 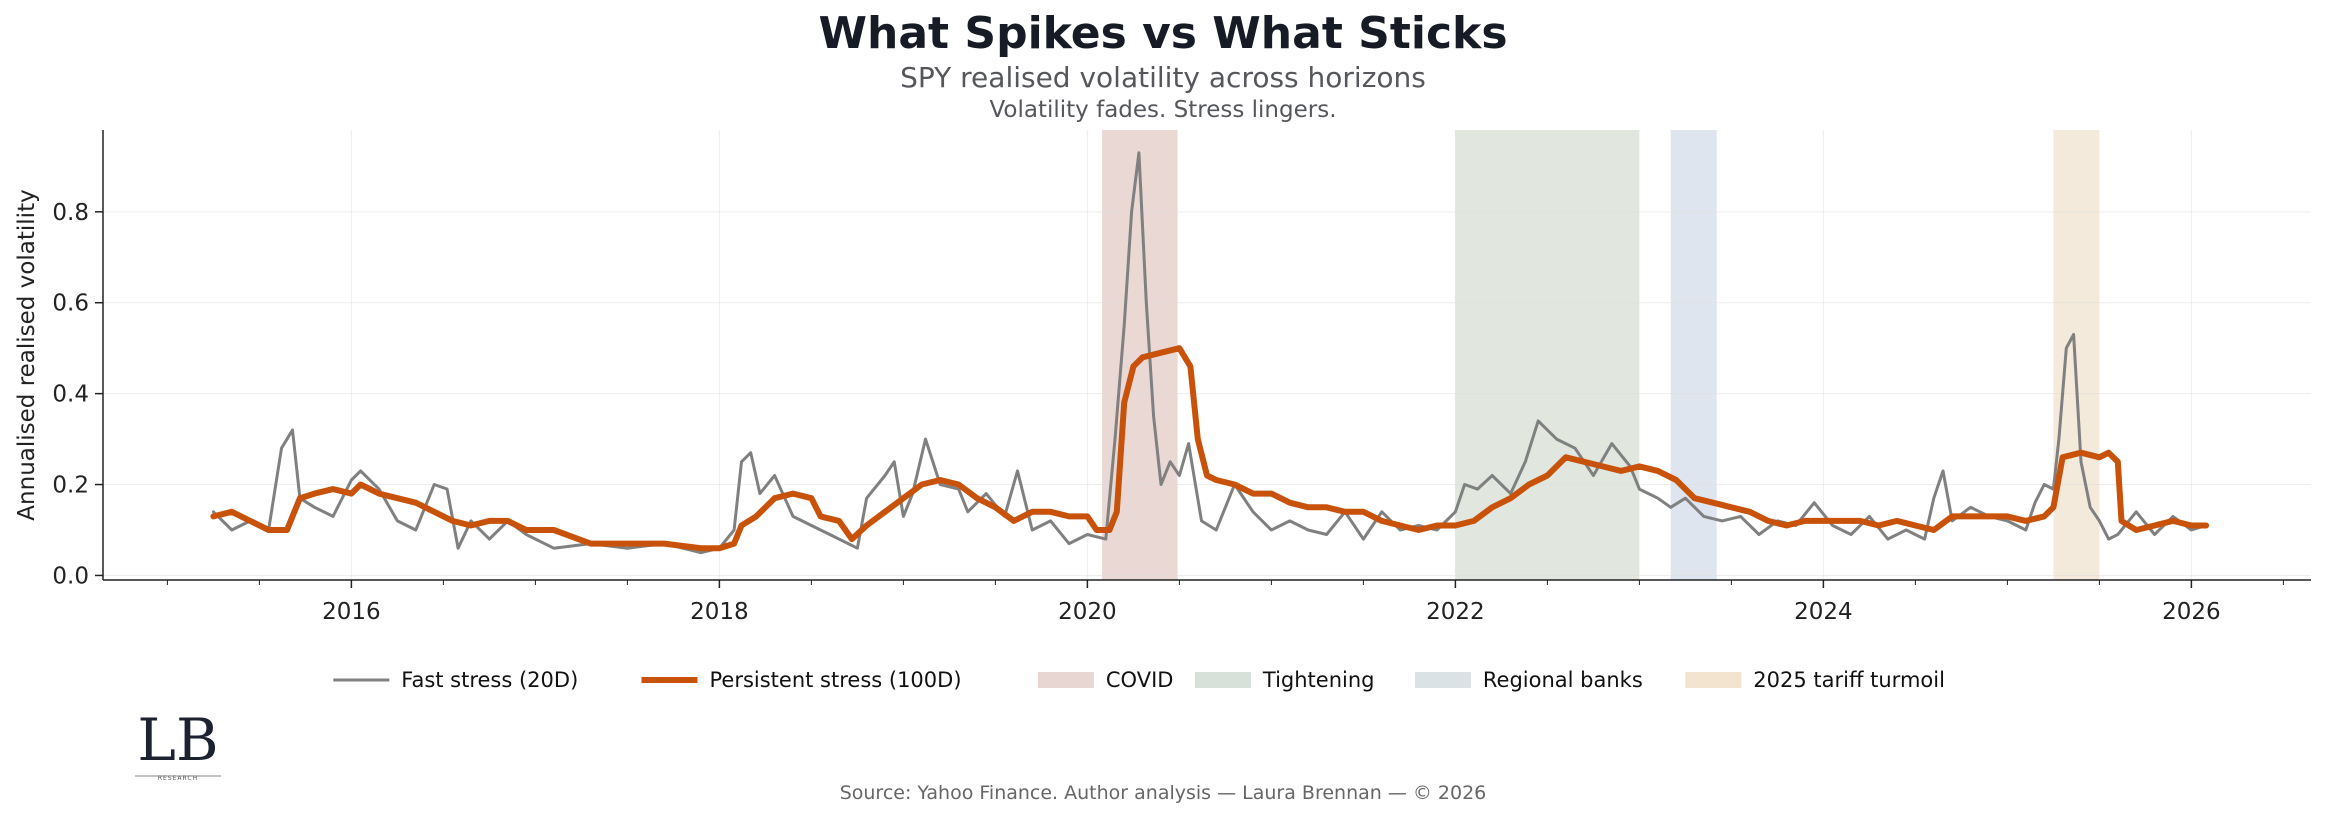 I want to click on regime-band-2025-tariff-turmoil, so click(x=2076, y=355).